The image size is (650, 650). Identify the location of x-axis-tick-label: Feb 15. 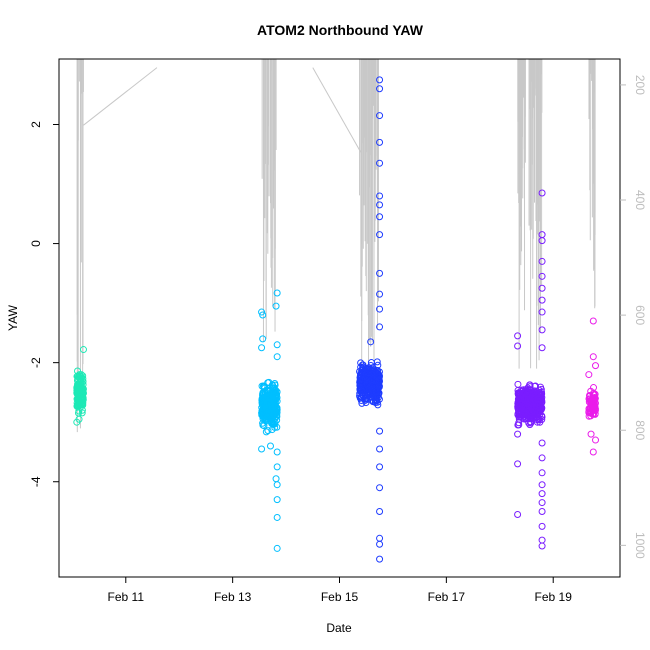
(340, 597).